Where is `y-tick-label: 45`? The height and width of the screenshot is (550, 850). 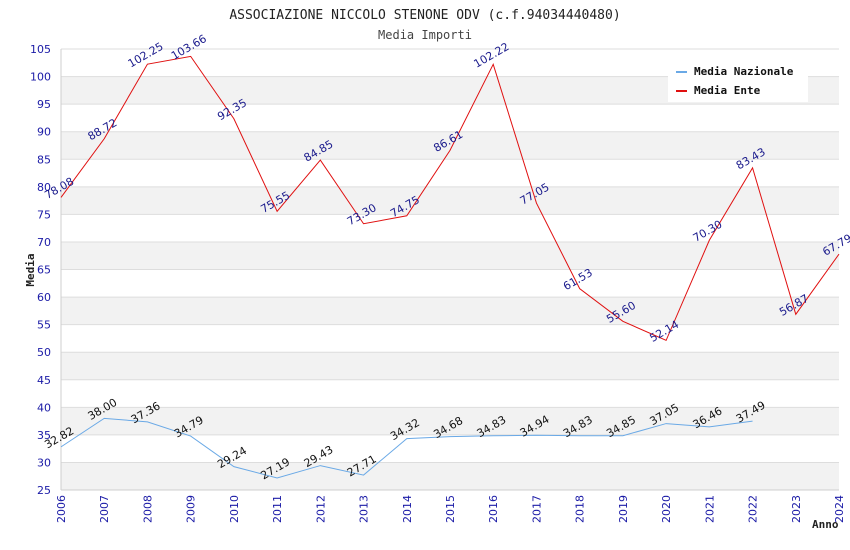 y-tick-label: 45 is located at coordinates (44, 380).